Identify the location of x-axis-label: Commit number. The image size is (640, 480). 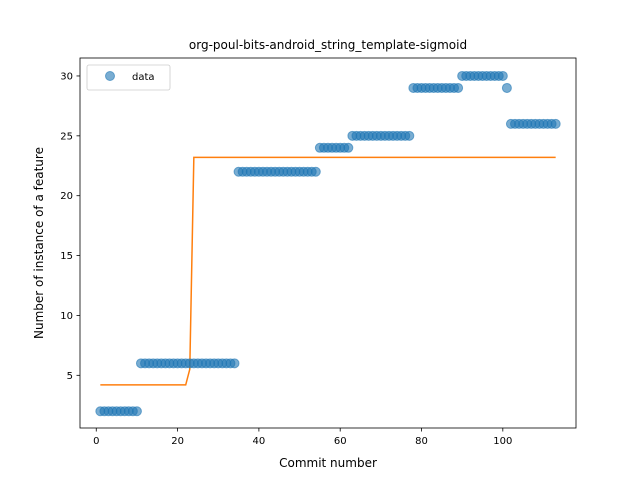
(328, 463).